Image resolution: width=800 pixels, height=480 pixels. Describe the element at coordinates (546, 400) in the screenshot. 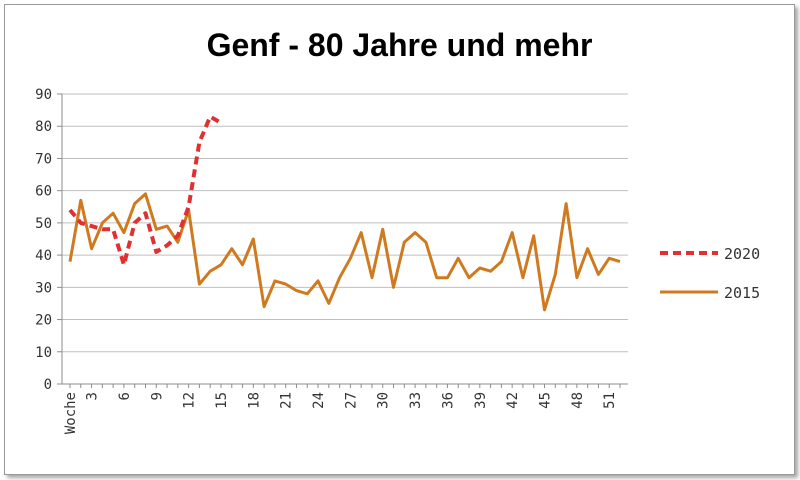

I see `x-tick-label: 45` at that location.